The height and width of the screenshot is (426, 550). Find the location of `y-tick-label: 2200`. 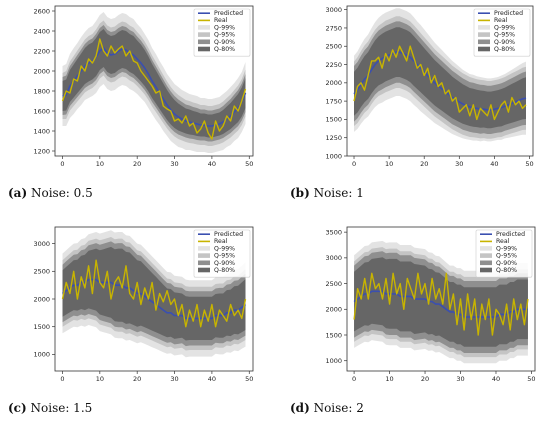

y-tick-label: 2200 is located at coordinates (41, 51).